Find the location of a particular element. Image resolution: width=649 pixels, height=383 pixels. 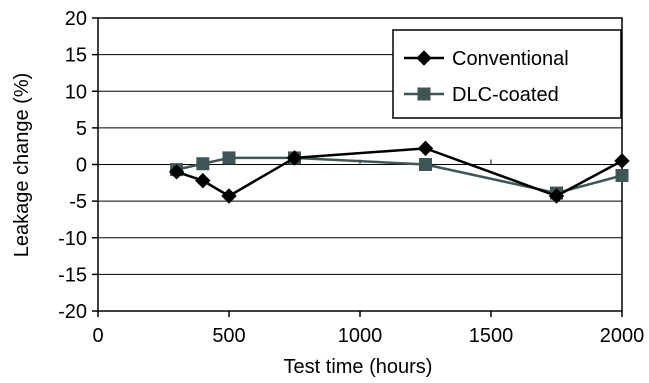

legend-box is located at coordinates (507, 74).